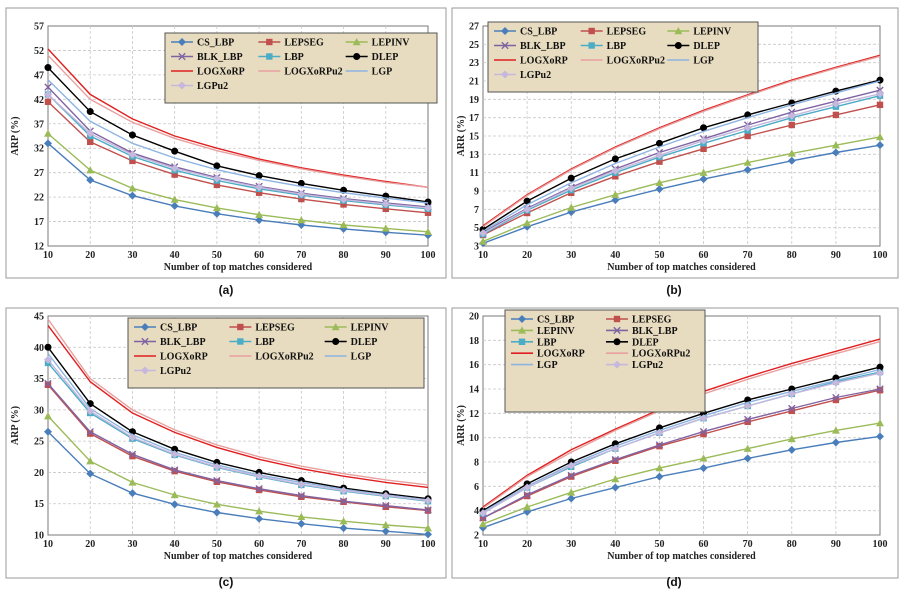 This screenshot has width=904, height=595. What do you see at coordinates (483, 255) in the screenshot?
I see `x-tick-label: 10` at bounding box center [483, 255].